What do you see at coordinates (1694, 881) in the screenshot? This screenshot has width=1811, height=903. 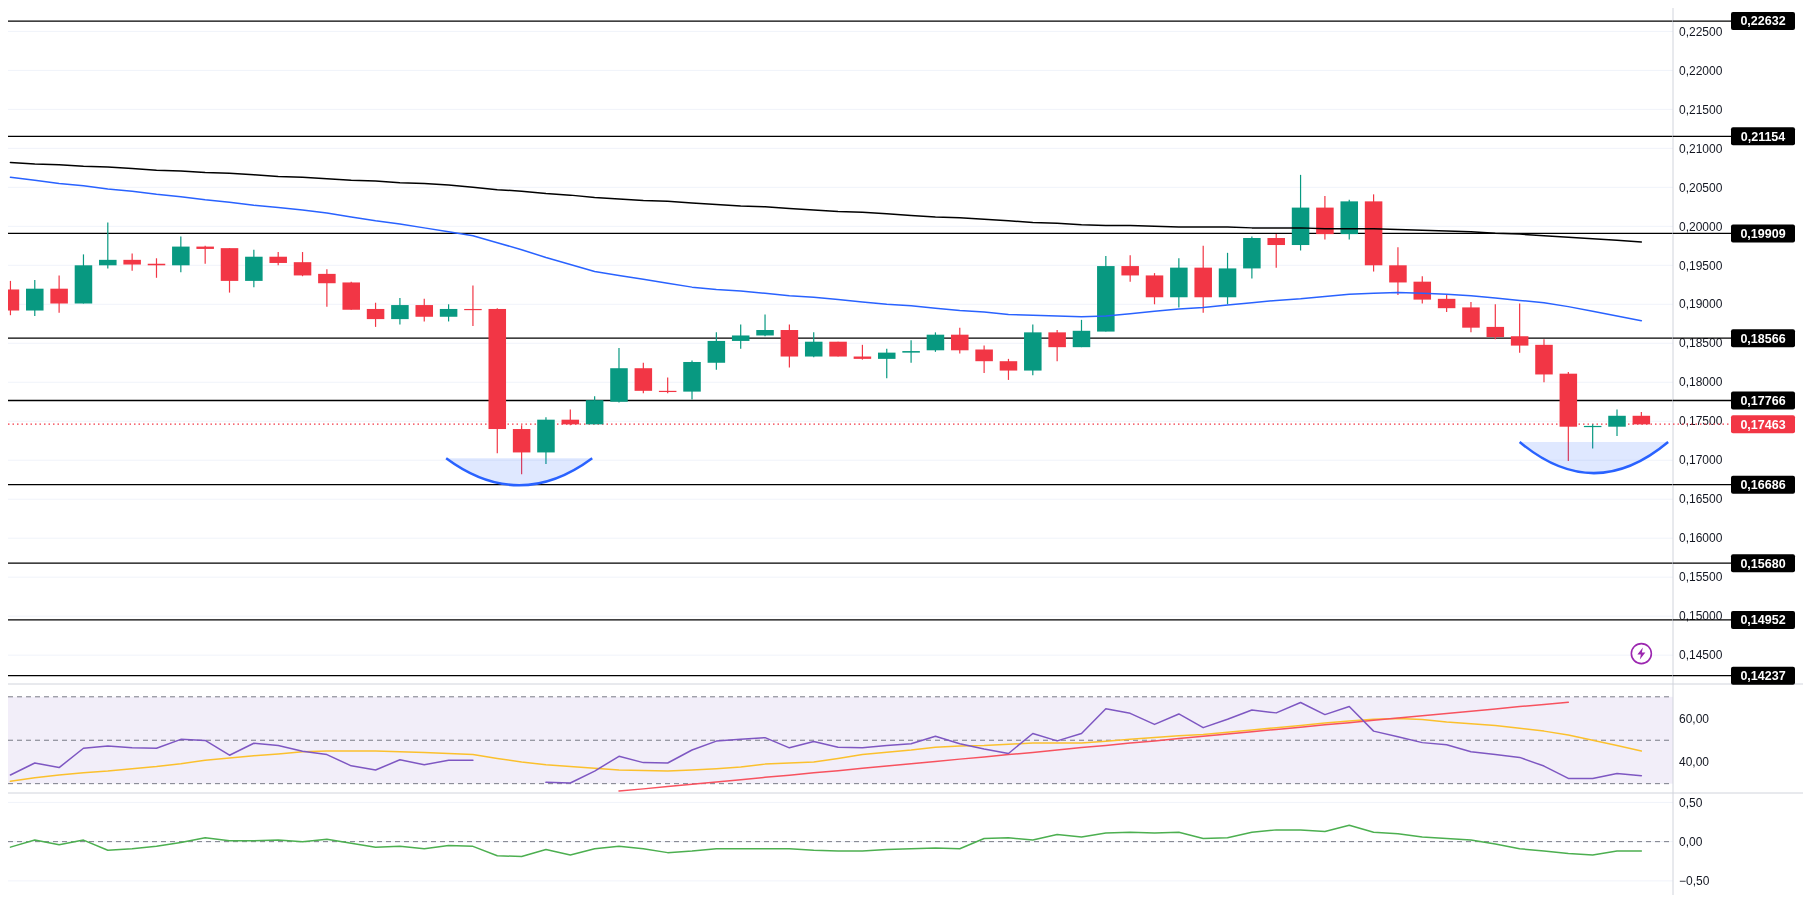 I see `y-tick-label: −0,50` at bounding box center [1694, 881].